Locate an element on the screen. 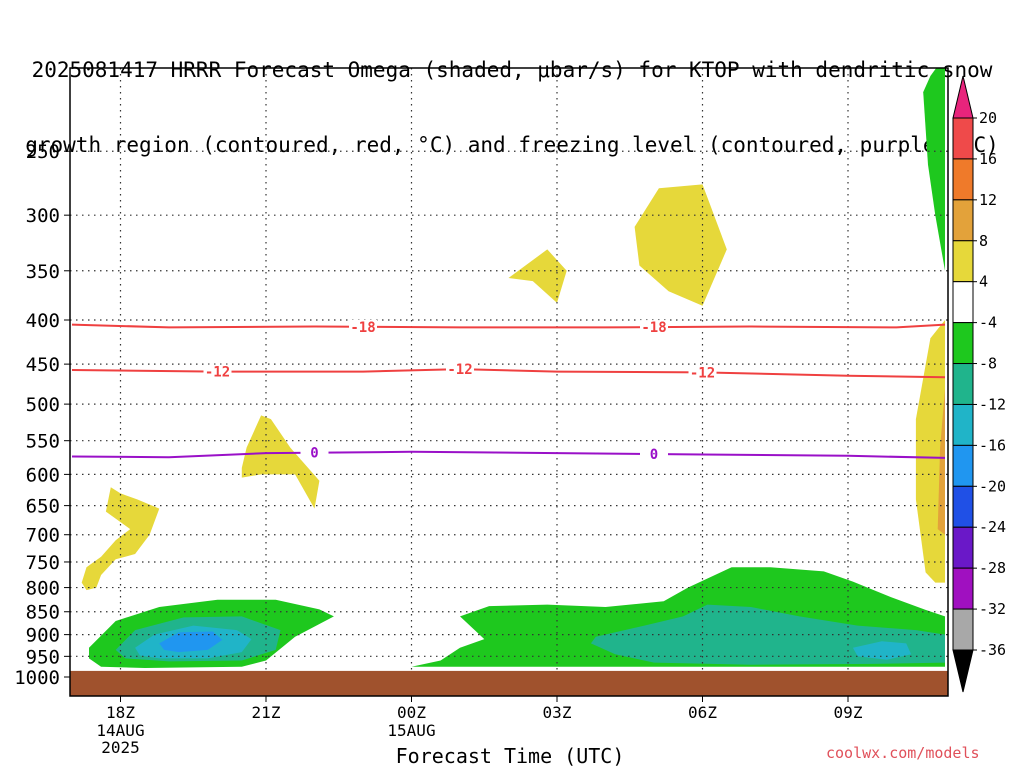 Image resolution: width=1024 pixels, height=768 pixels. colorbar-label: -24 is located at coordinates (992, 527).